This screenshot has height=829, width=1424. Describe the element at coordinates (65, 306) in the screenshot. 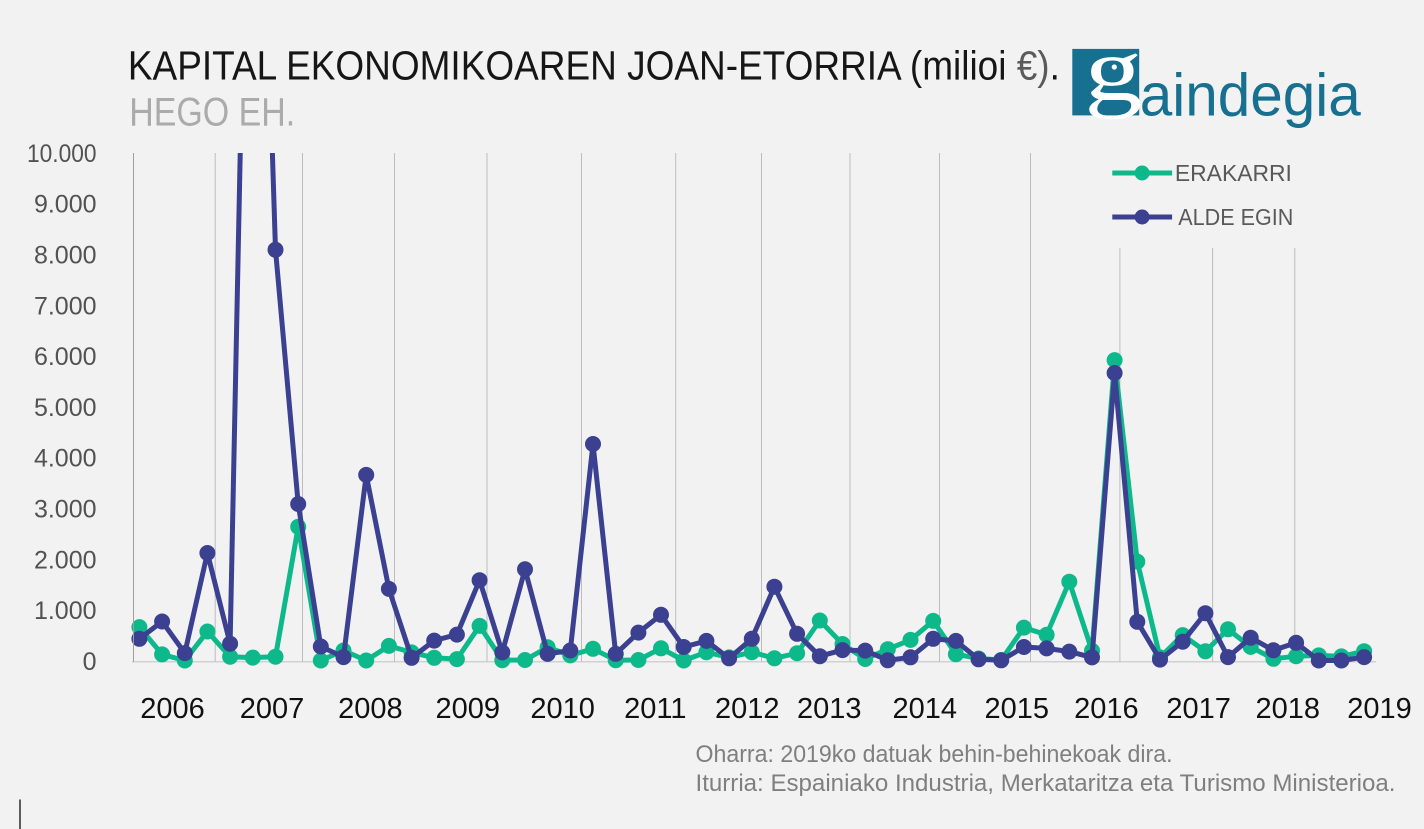

I see `svg-text: 7.000` at that location.